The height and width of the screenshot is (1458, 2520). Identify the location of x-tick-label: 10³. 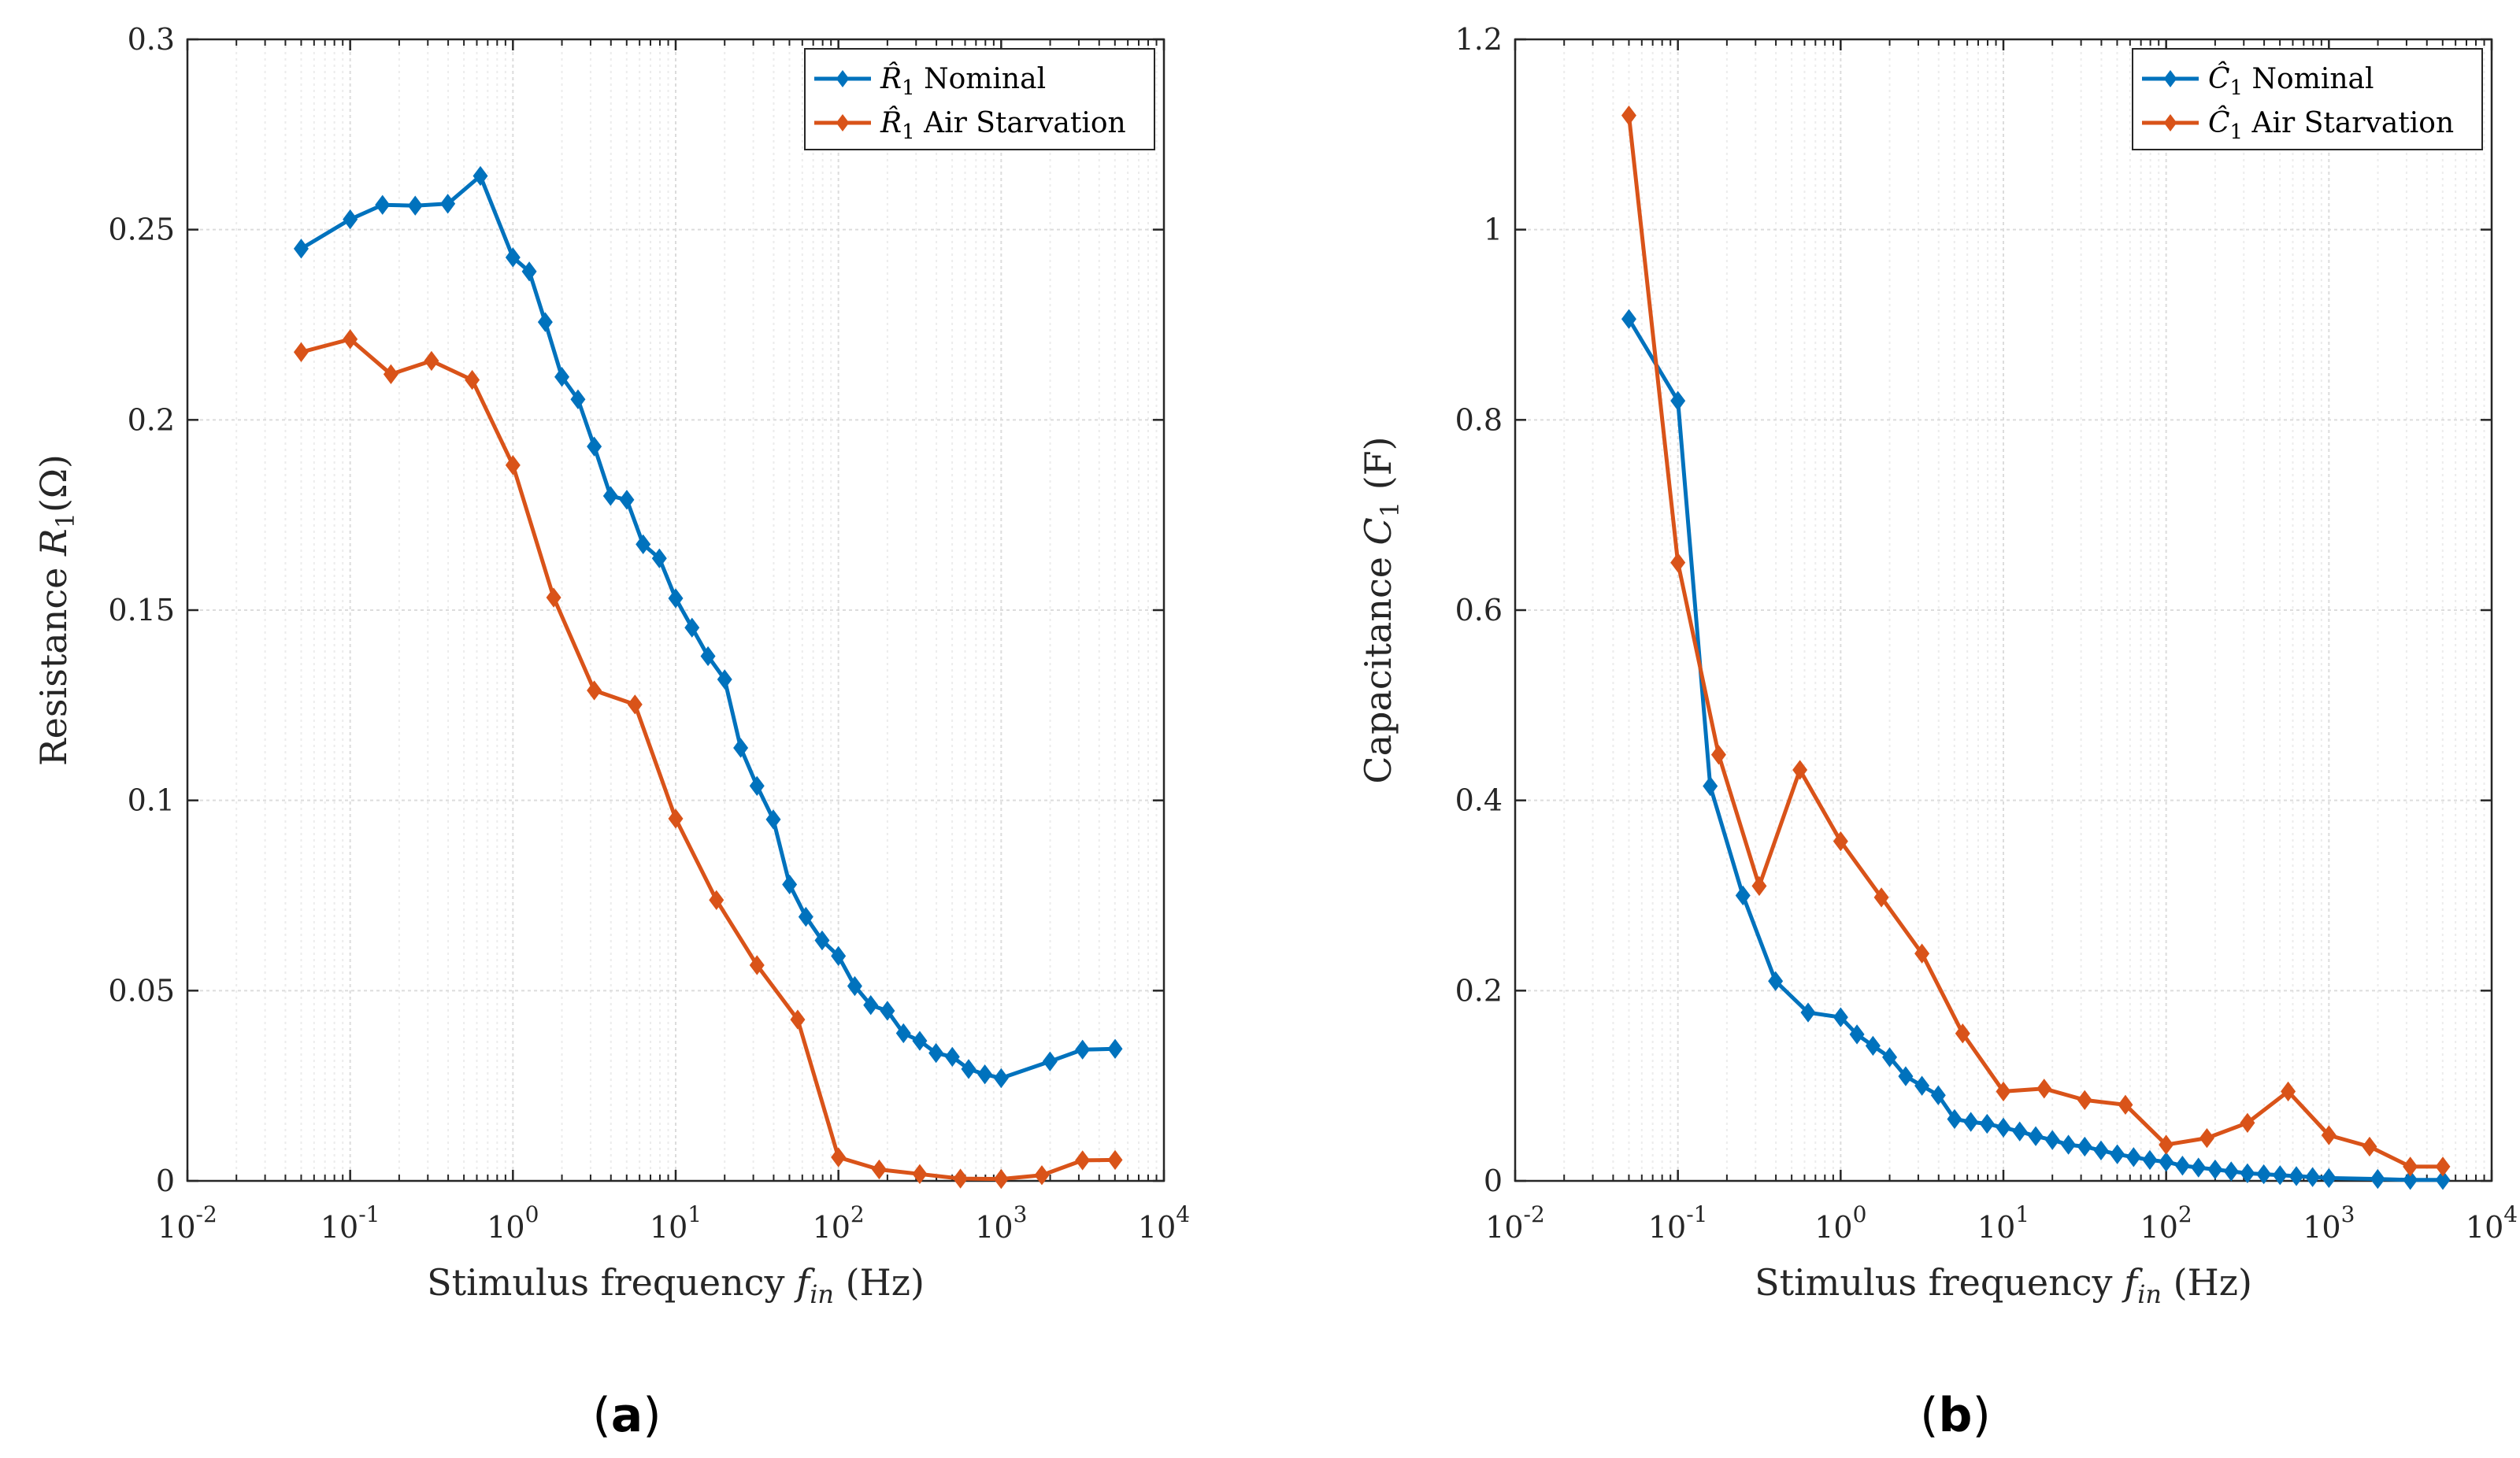
(2329, 1223).